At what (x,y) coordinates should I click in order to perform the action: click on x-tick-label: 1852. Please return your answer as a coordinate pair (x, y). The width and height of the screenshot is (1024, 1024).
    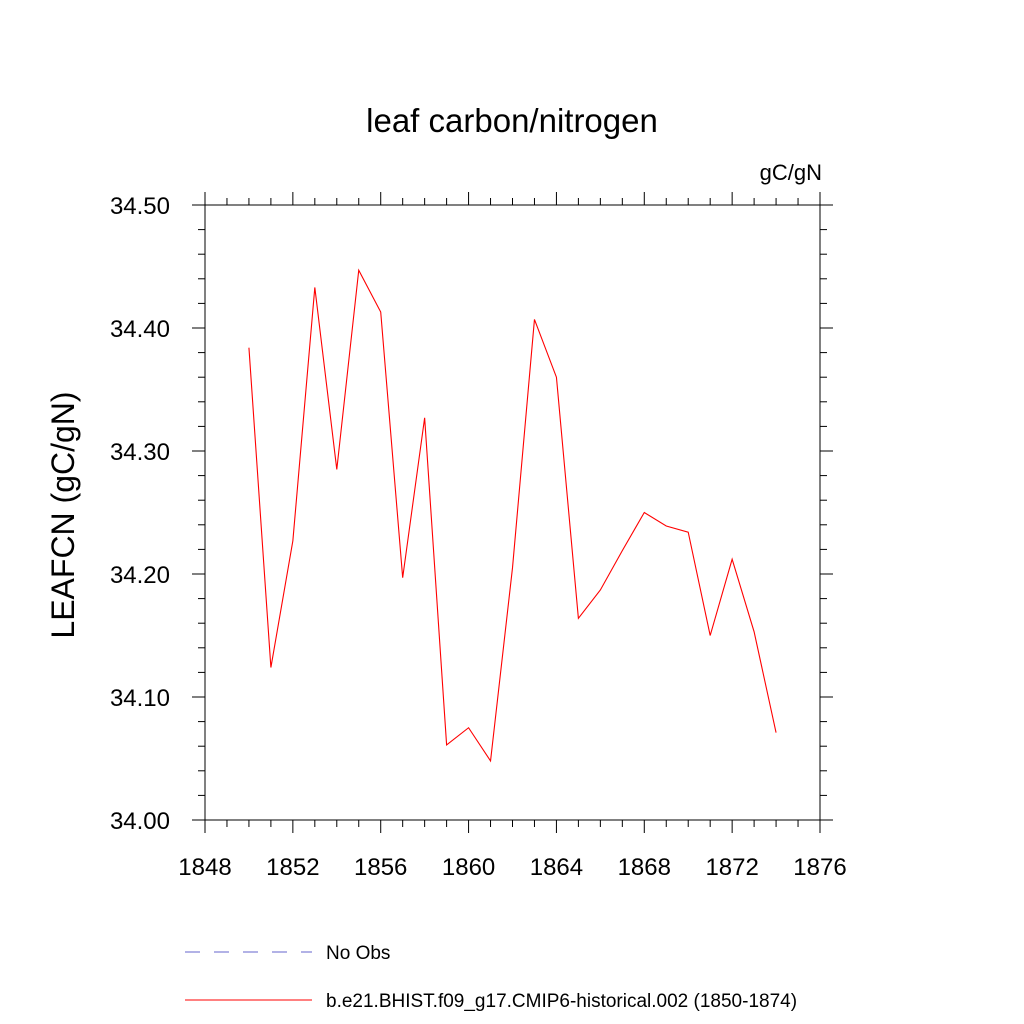
    Looking at the image, I should click on (292, 867).